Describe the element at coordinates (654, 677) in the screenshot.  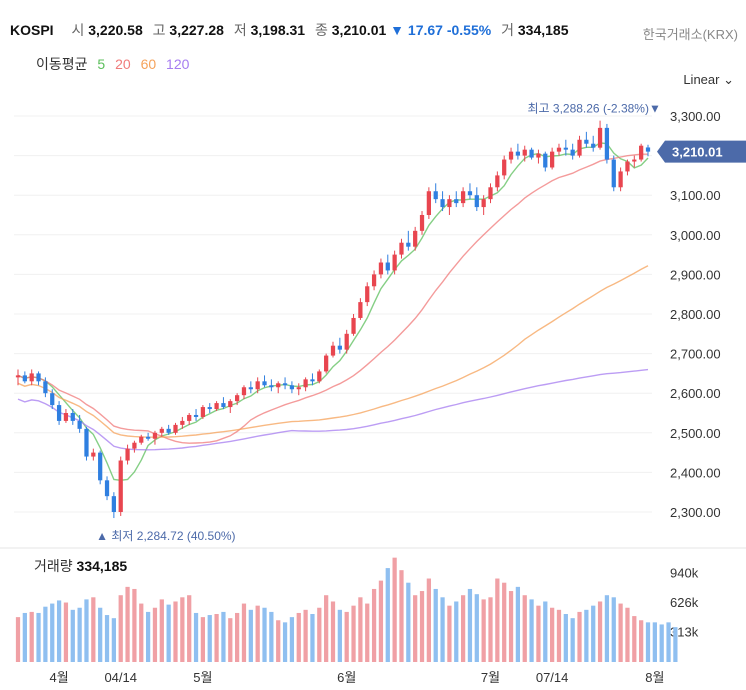
I see `x-axis-label: 8월` at that location.